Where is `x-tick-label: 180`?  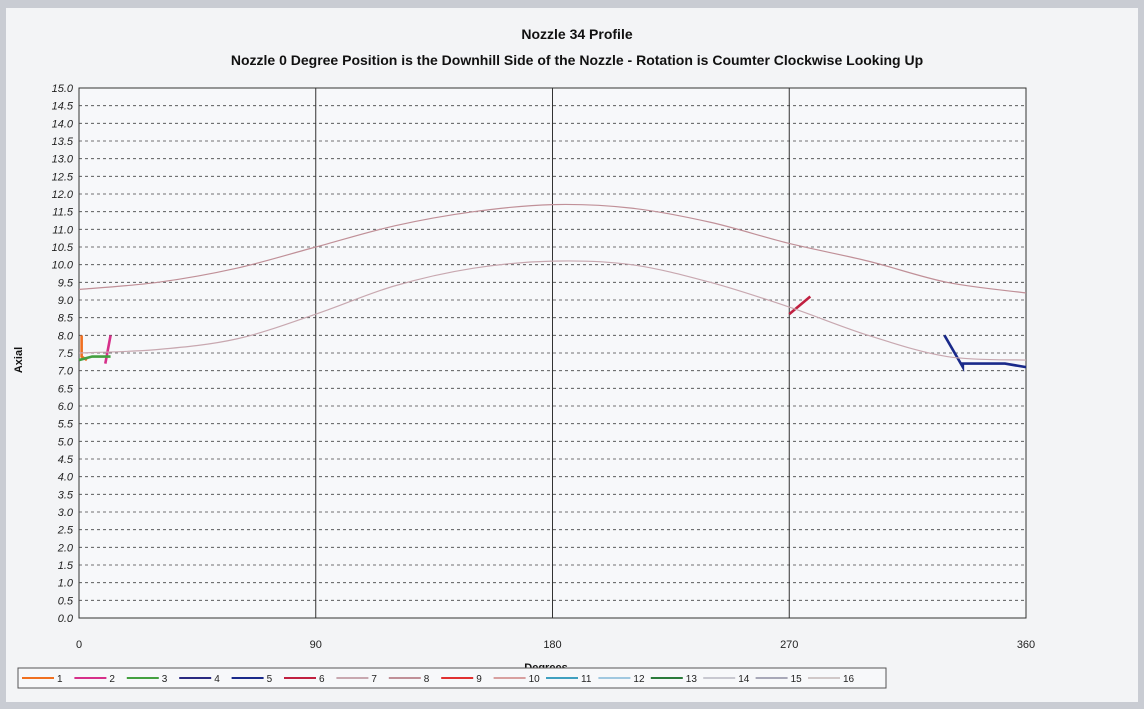 x-tick-label: 180 is located at coordinates (552, 645).